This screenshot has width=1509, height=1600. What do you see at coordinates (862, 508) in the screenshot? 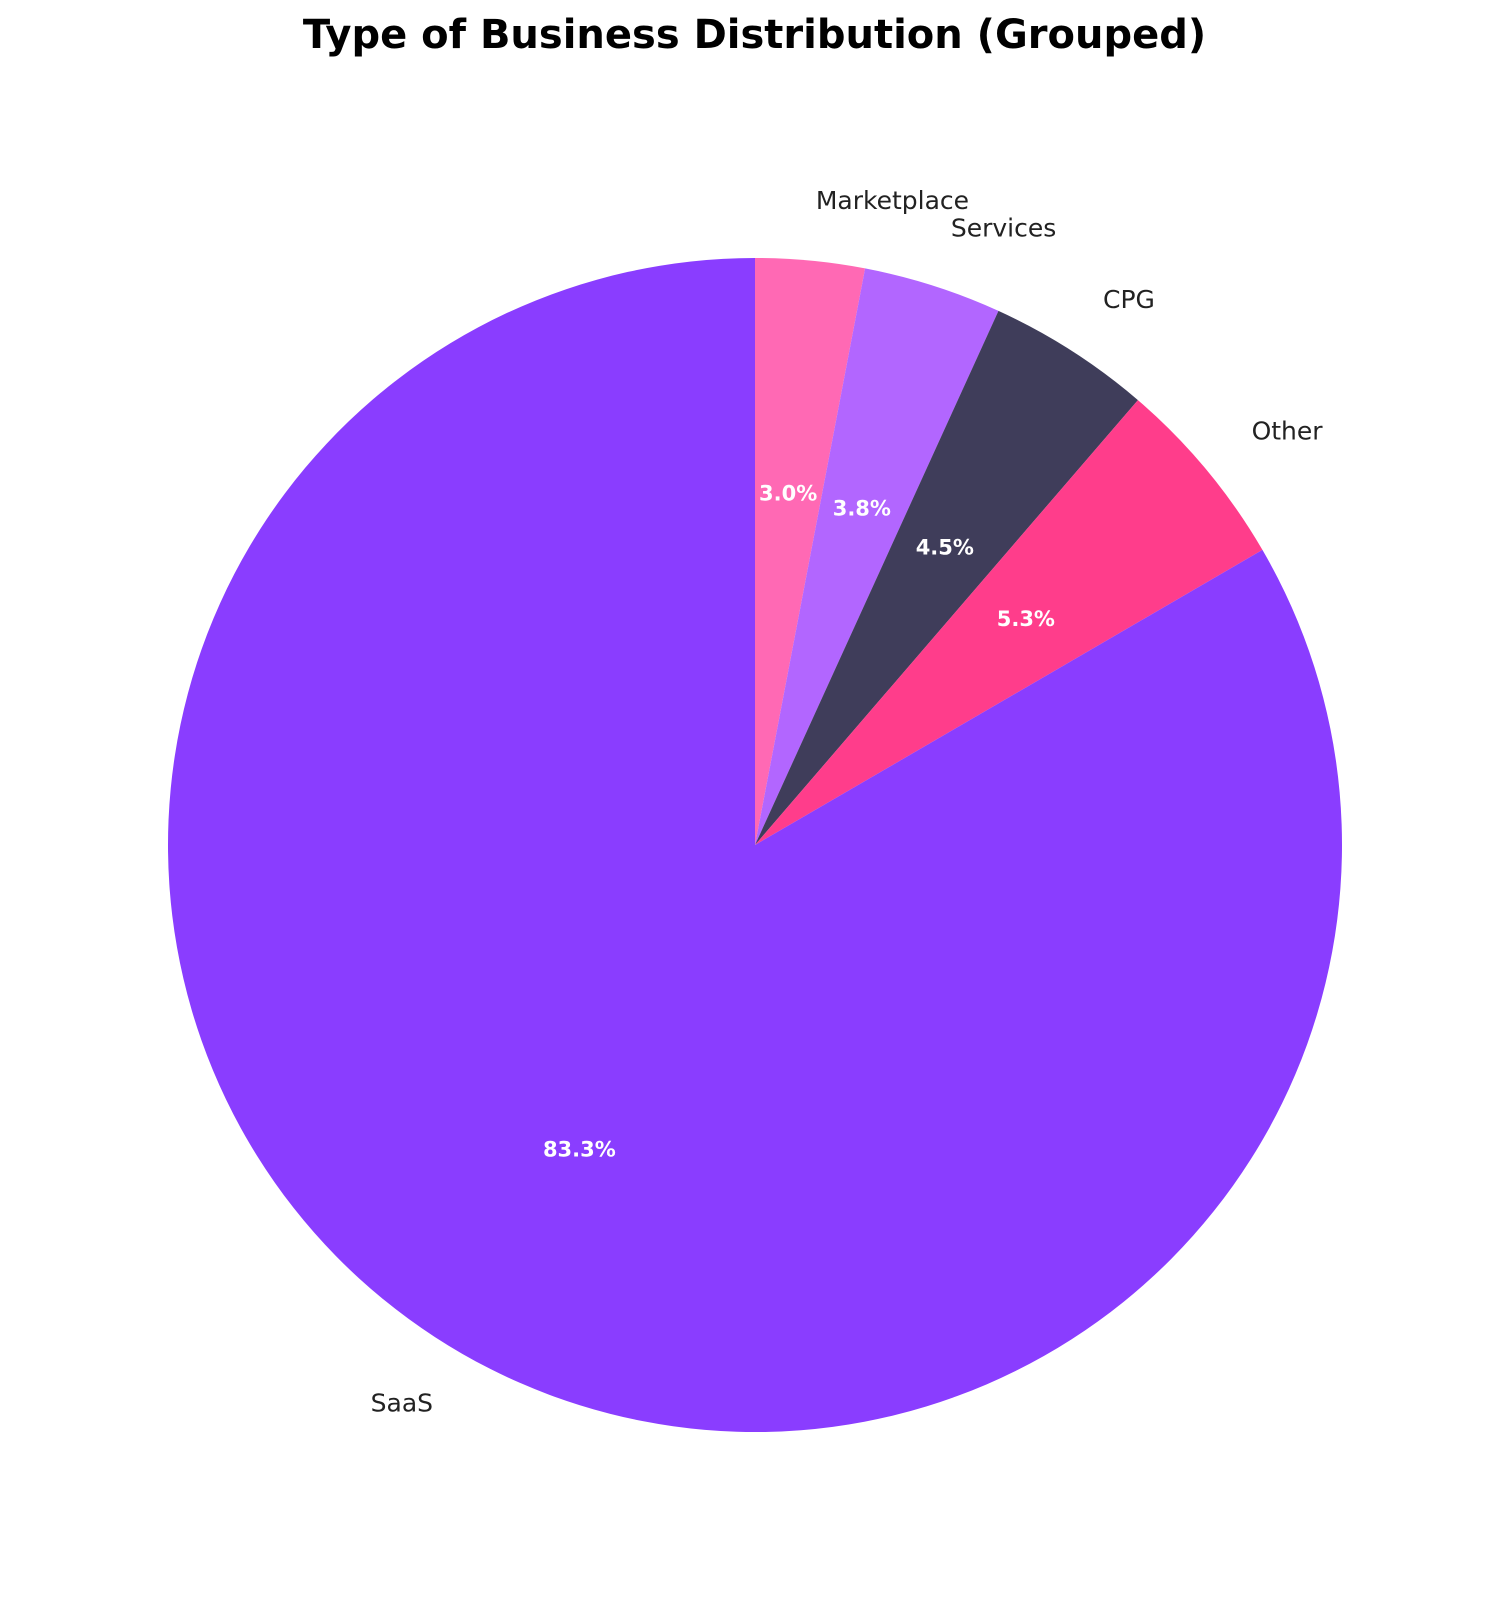
I see `pct-label-services: 3.8%` at bounding box center [862, 508].